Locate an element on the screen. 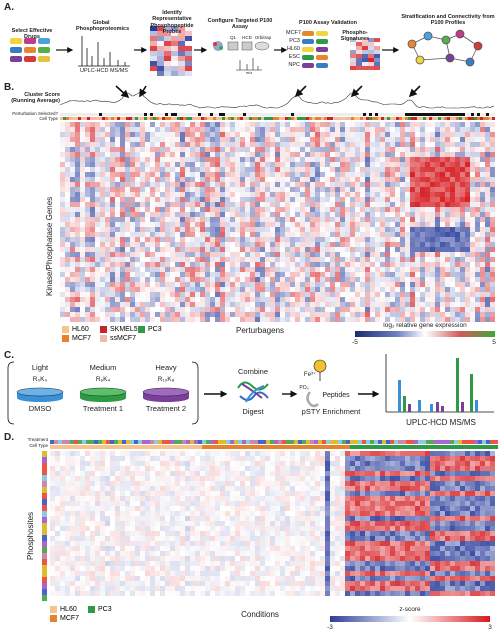 This screenshot has height=633, width=498. cell-line-box is located at coordinates (308, 57).